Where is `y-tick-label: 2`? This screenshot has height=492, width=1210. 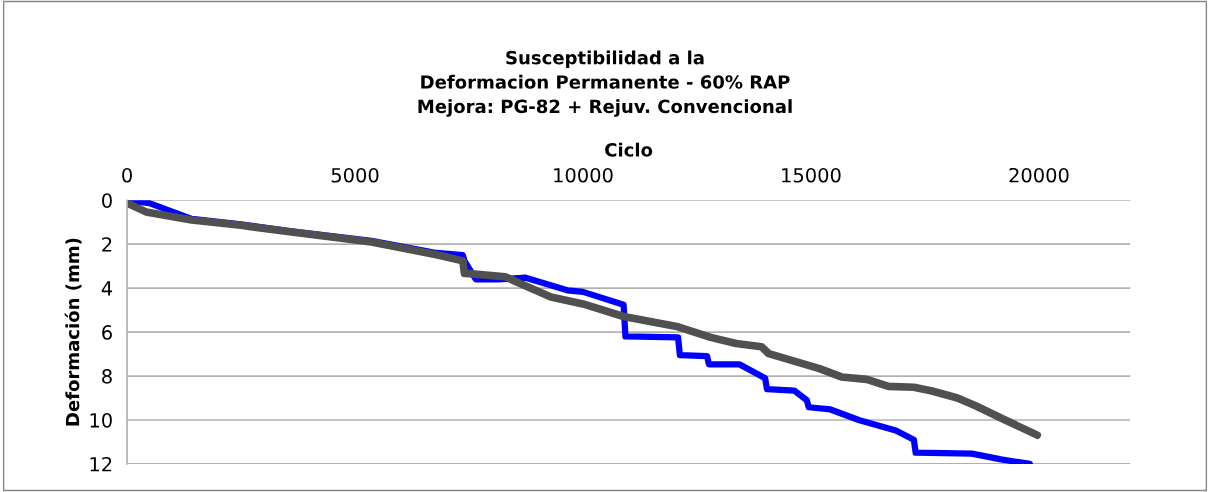 y-tick-label: 2 is located at coordinates (107, 244).